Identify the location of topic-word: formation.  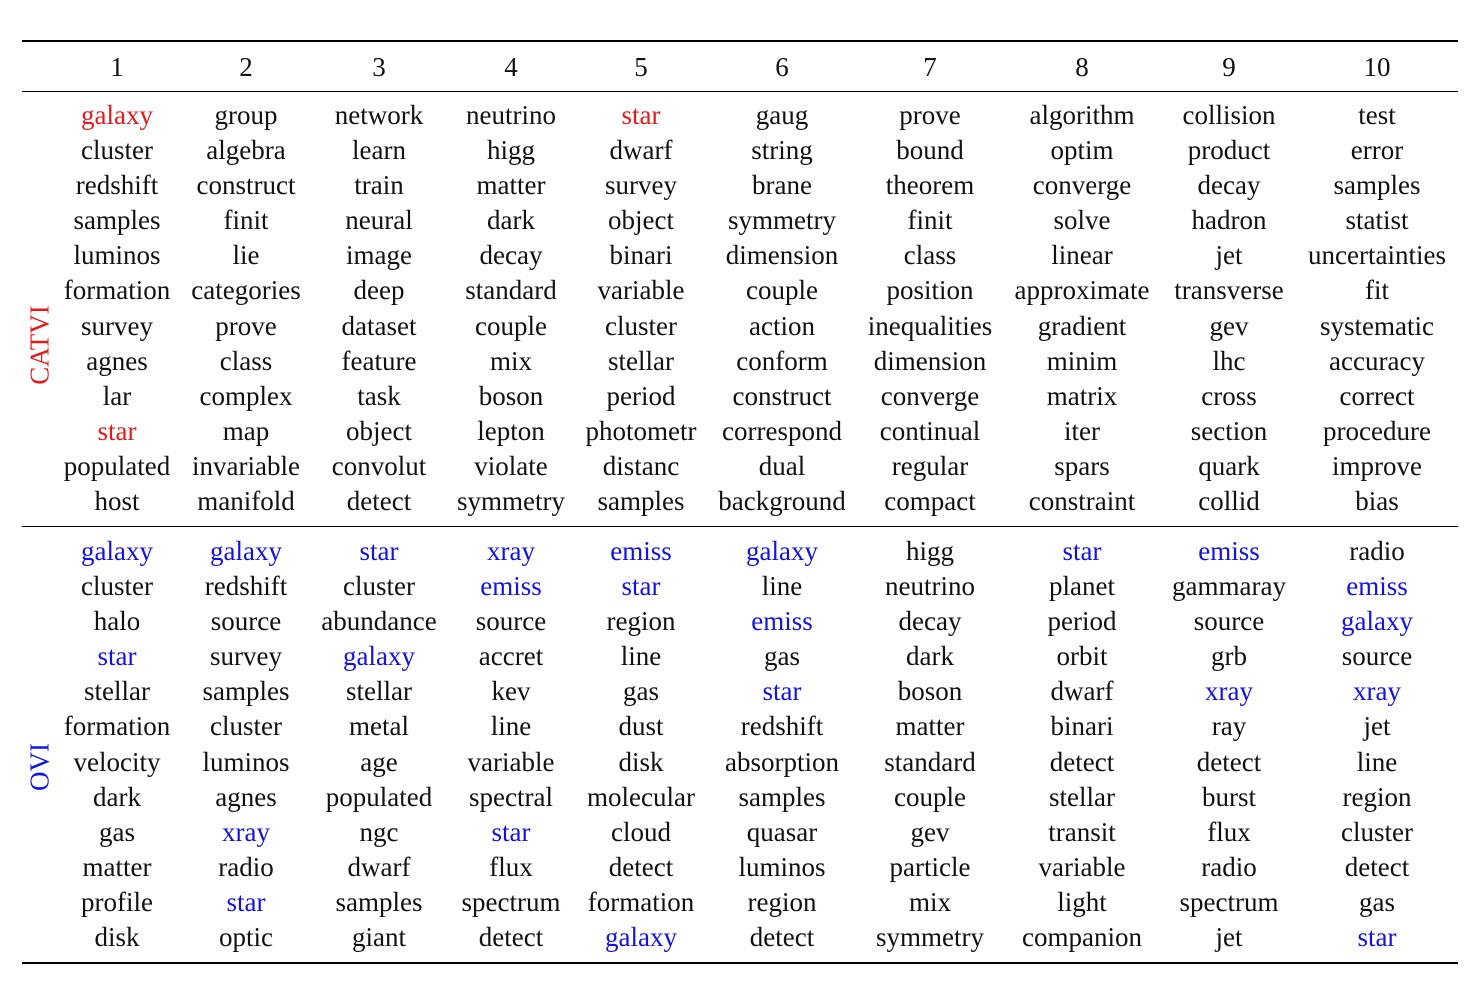
(117, 290).